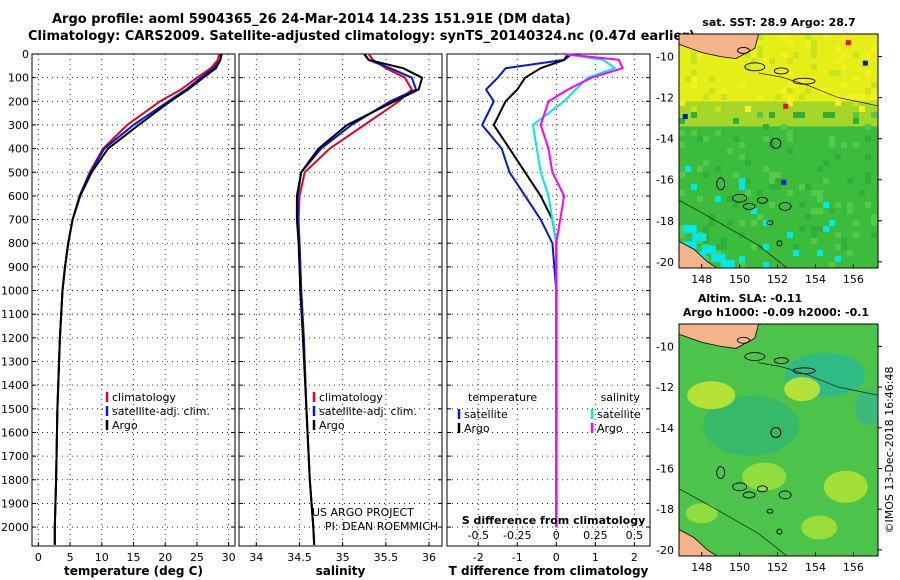 This screenshot has width=900, height=580. What do you see at coordinates (18, 196) in the screenshot?
I see `y-tick-label: 600` at bounding box center [18, 196].